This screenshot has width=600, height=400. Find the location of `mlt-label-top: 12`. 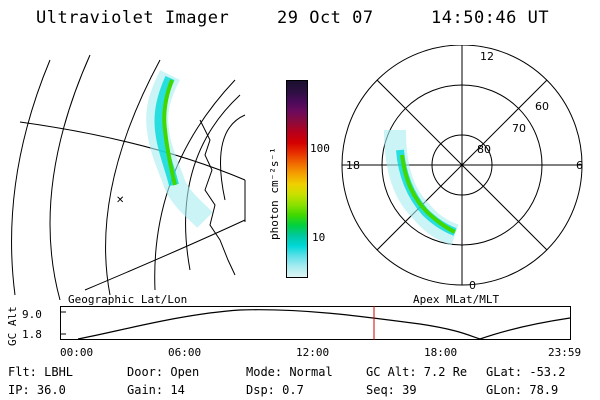

mlt-label-top: 12 is located at coordinates (487, 56).